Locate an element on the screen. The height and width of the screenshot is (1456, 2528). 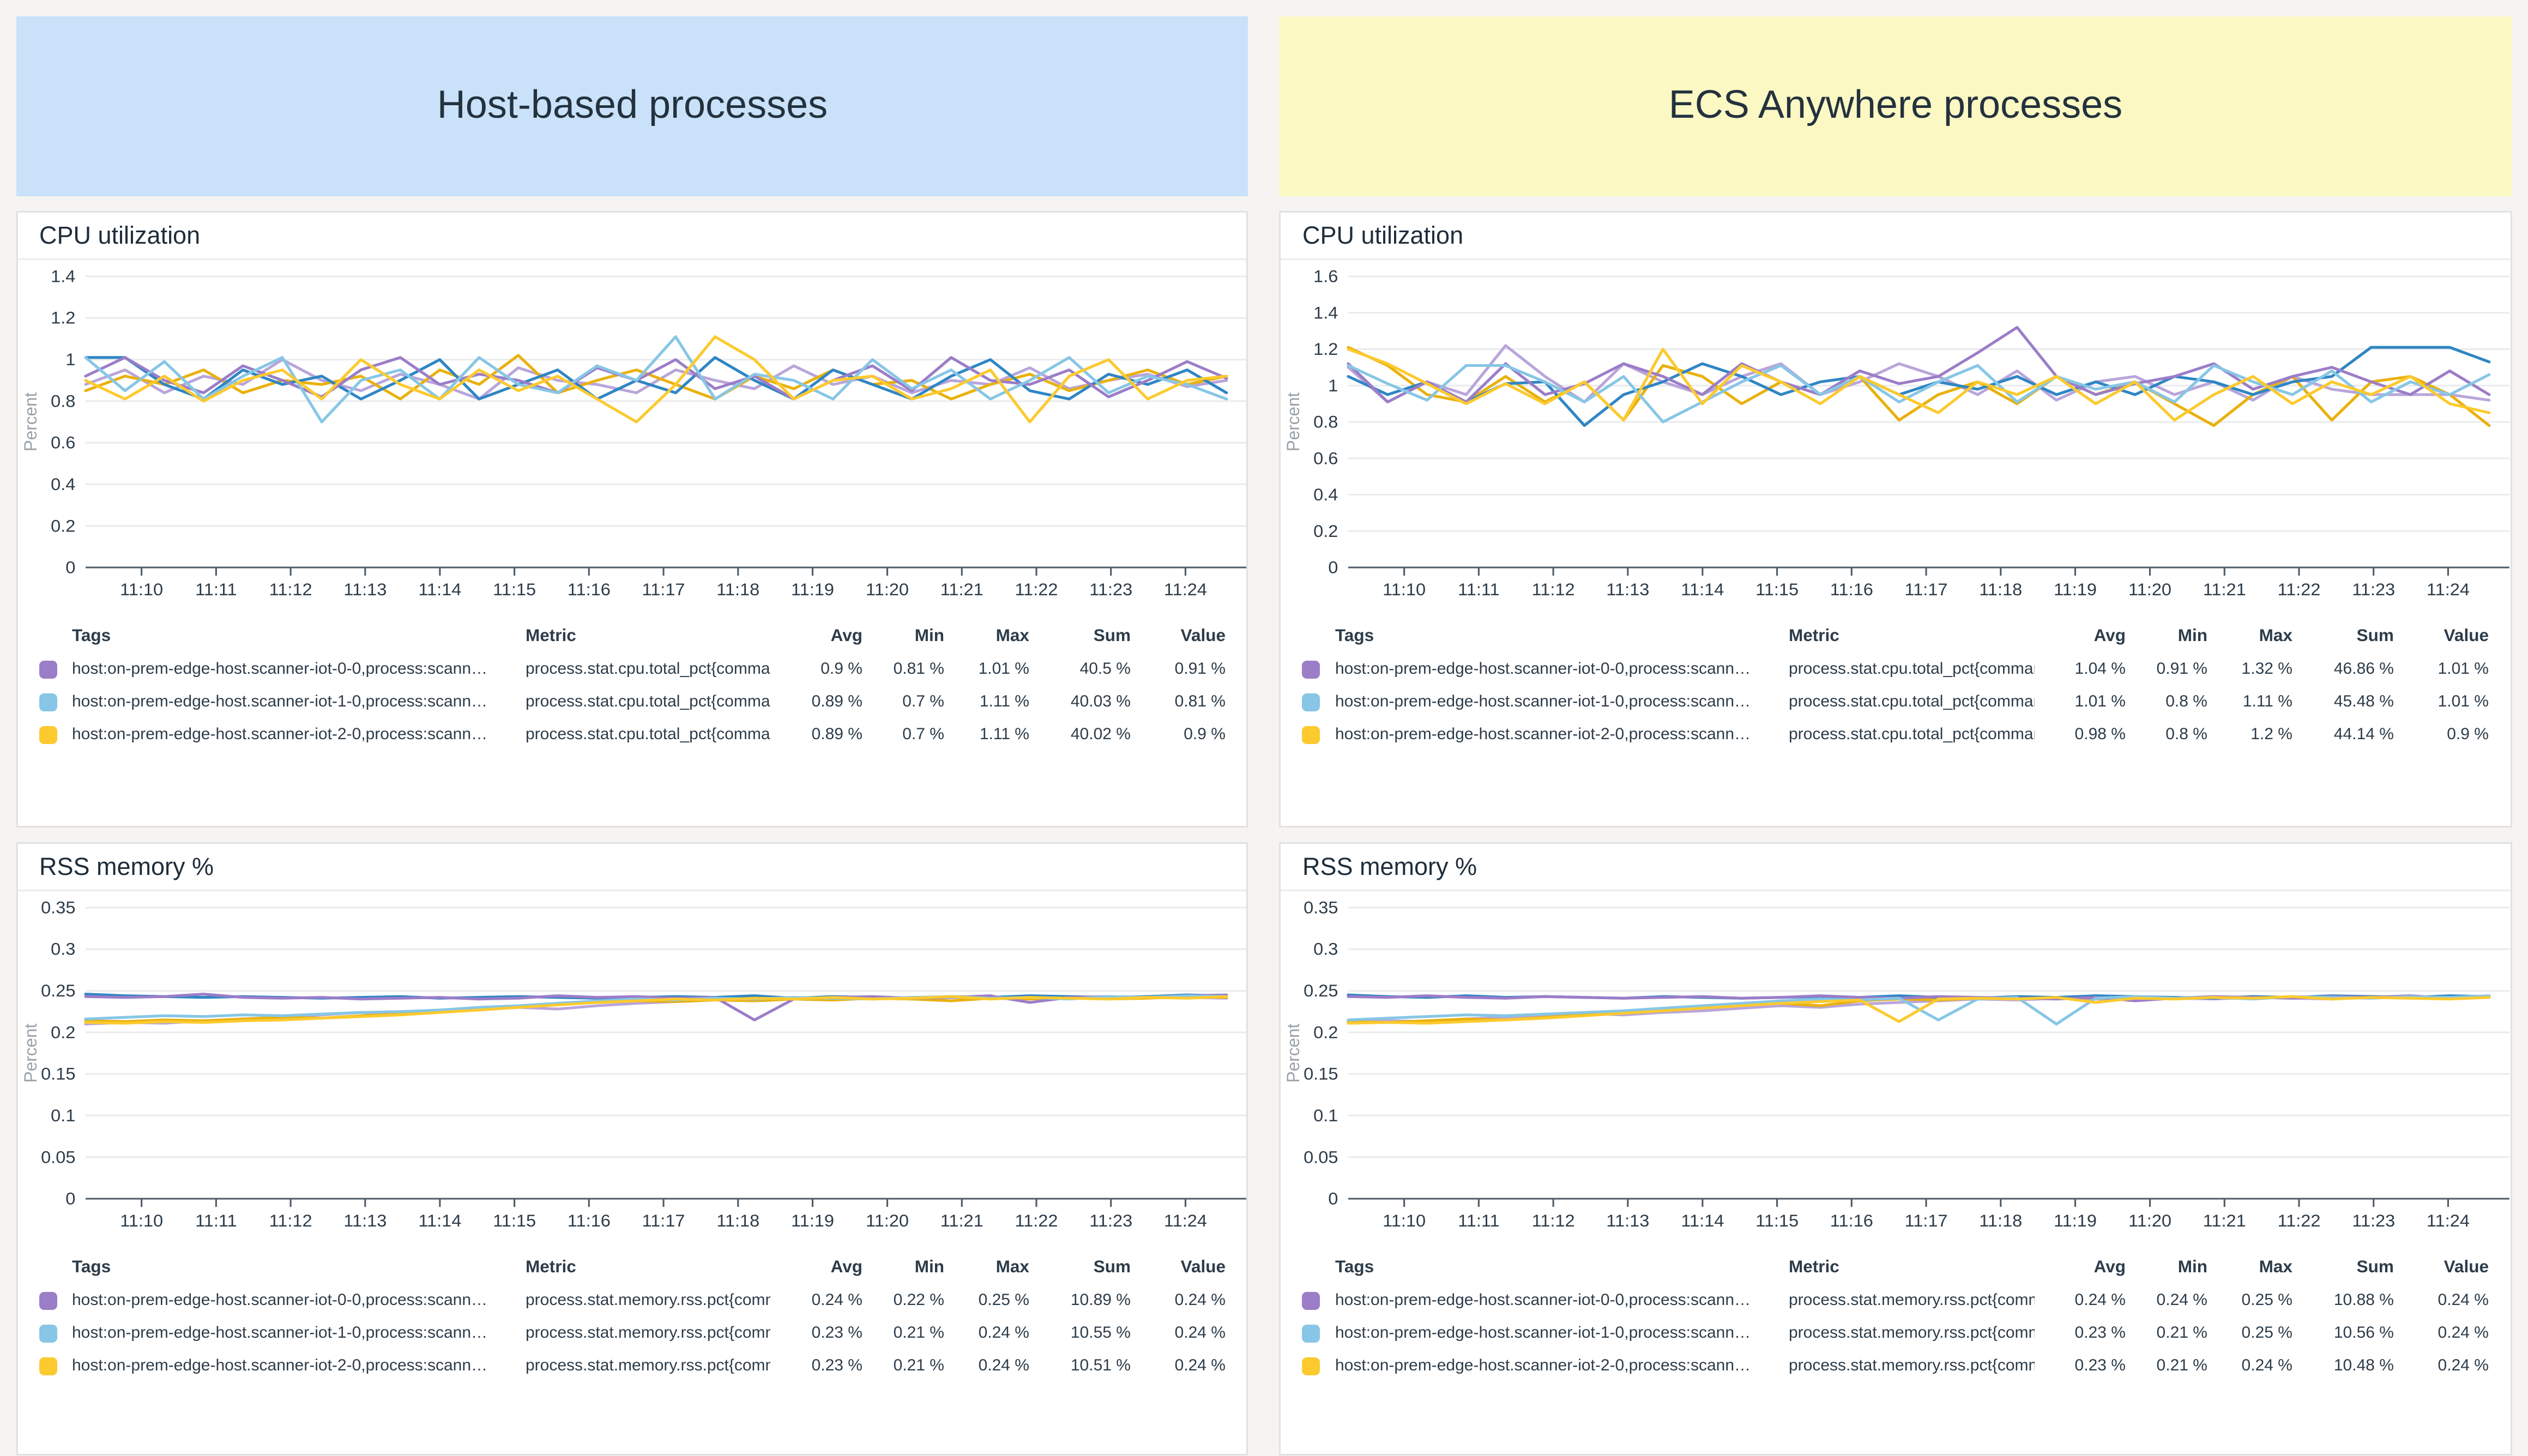
legend-avg: 0.24 % is located at coordinates (2100, 1300).